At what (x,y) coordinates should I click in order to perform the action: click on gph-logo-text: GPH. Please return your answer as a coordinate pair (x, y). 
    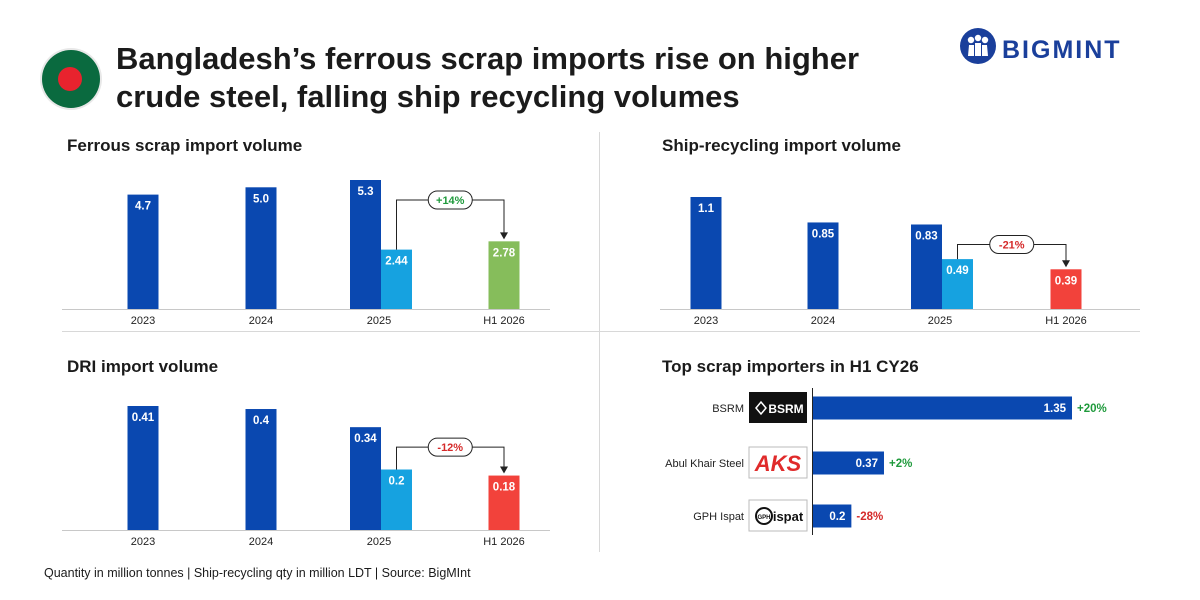
    Looking at the image, I should click on (763, 518).